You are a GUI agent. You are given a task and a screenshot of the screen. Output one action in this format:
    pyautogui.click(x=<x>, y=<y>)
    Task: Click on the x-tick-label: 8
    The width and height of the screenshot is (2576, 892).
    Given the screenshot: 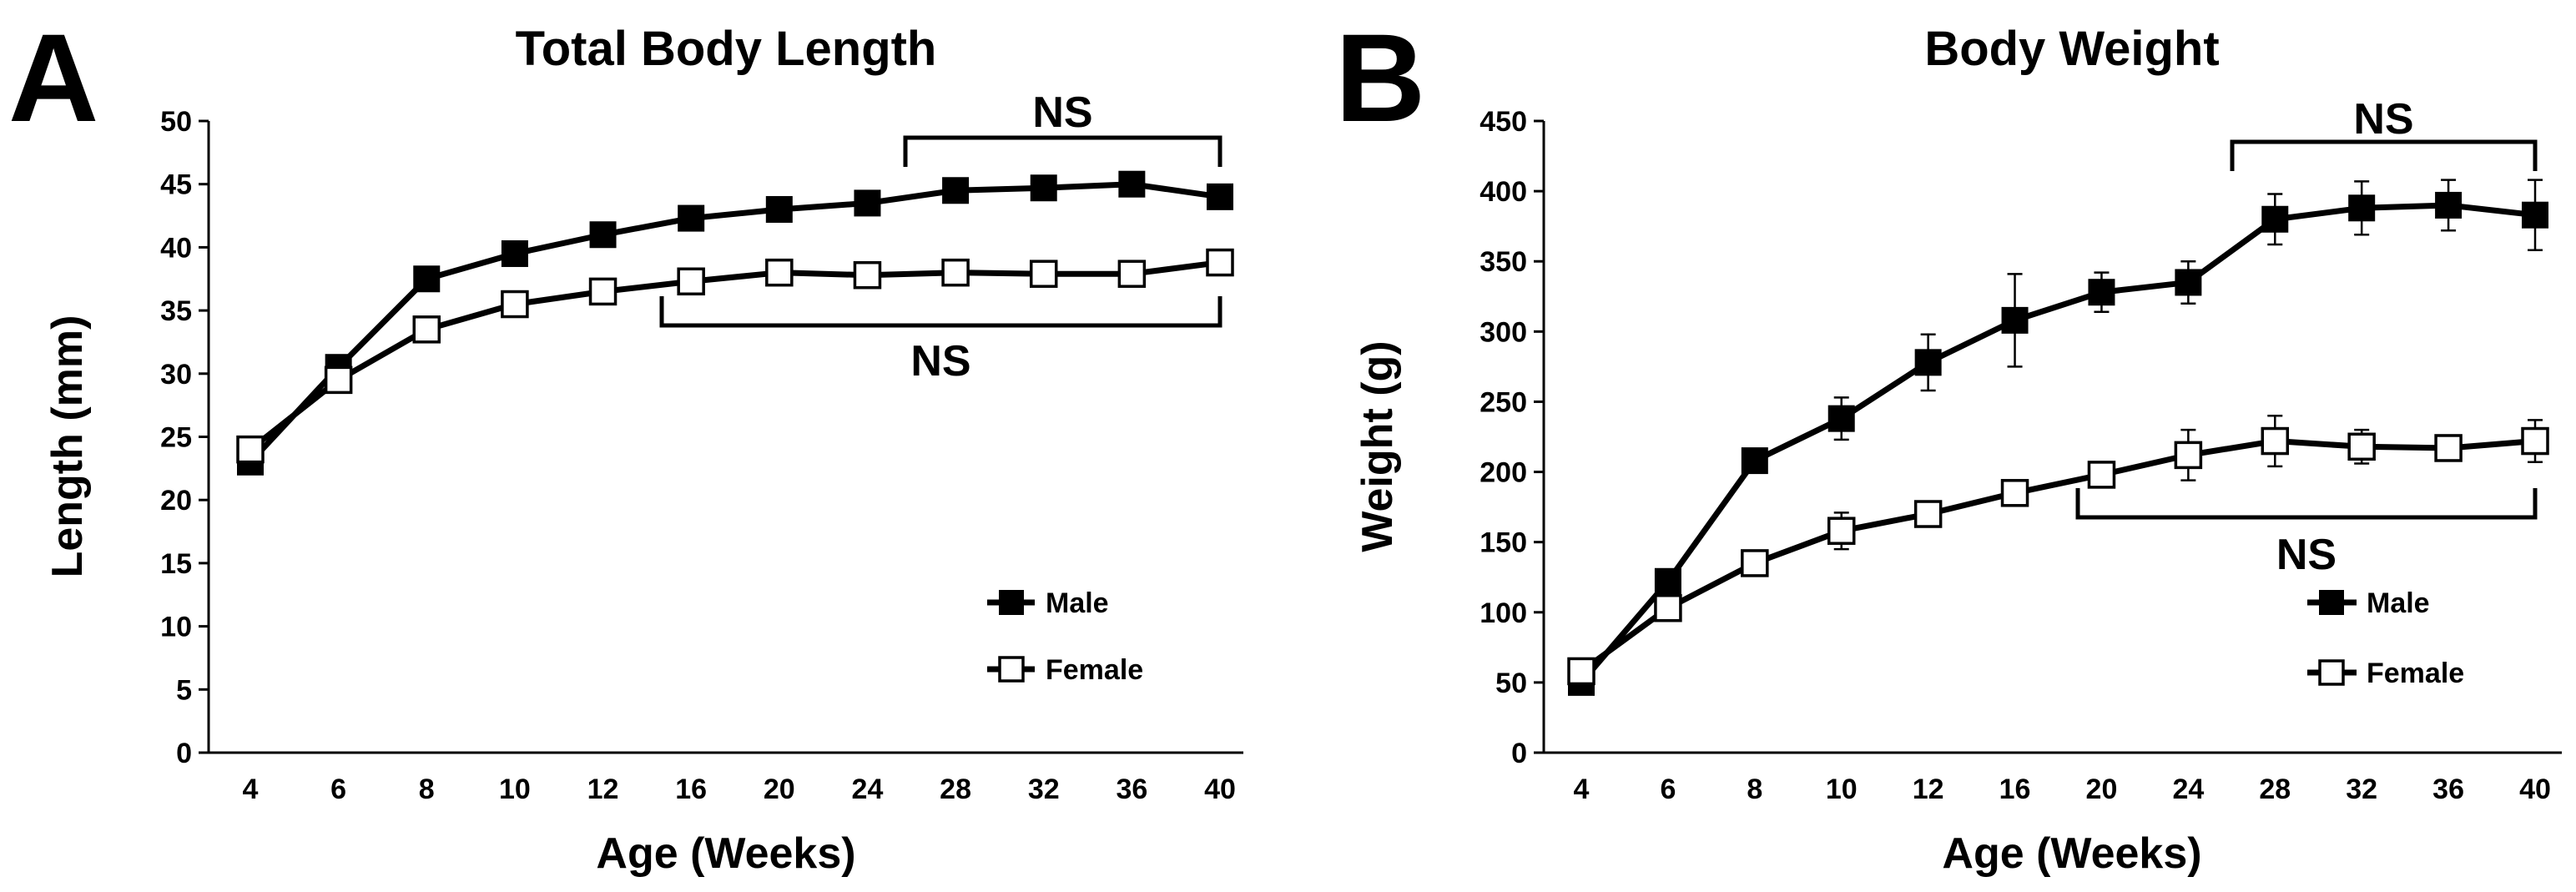 What is the action you would take?
    pyautogui.click(x=427, y=789)
    